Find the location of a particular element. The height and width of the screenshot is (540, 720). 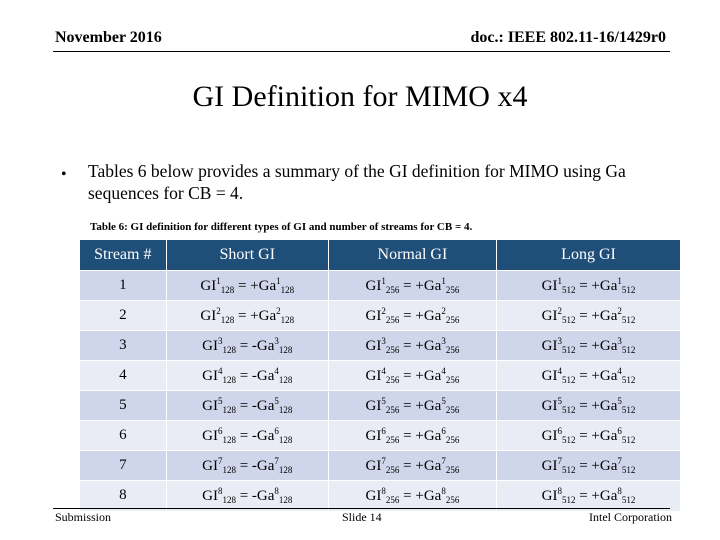

normal-gi-cell: GI4256 = +Ga4256 is located at coordinates (412, 375).